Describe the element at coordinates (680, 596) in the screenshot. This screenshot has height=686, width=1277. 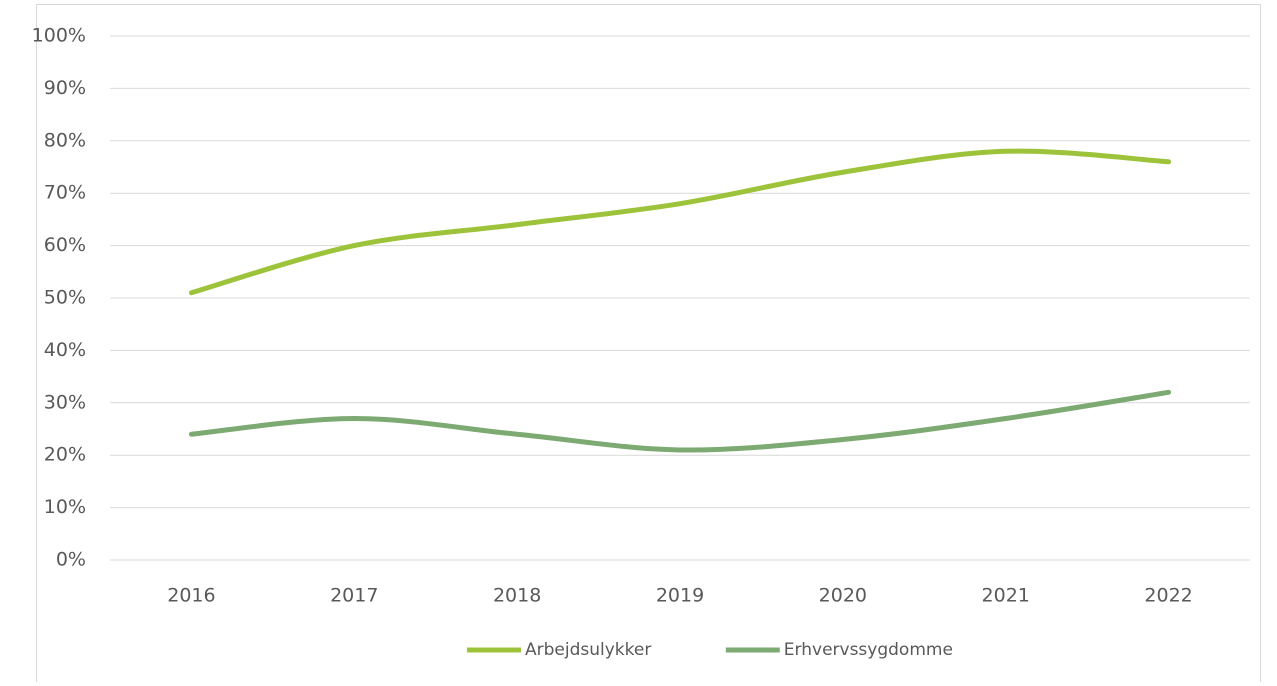
I see `x-tick-label: 2019` at that location.